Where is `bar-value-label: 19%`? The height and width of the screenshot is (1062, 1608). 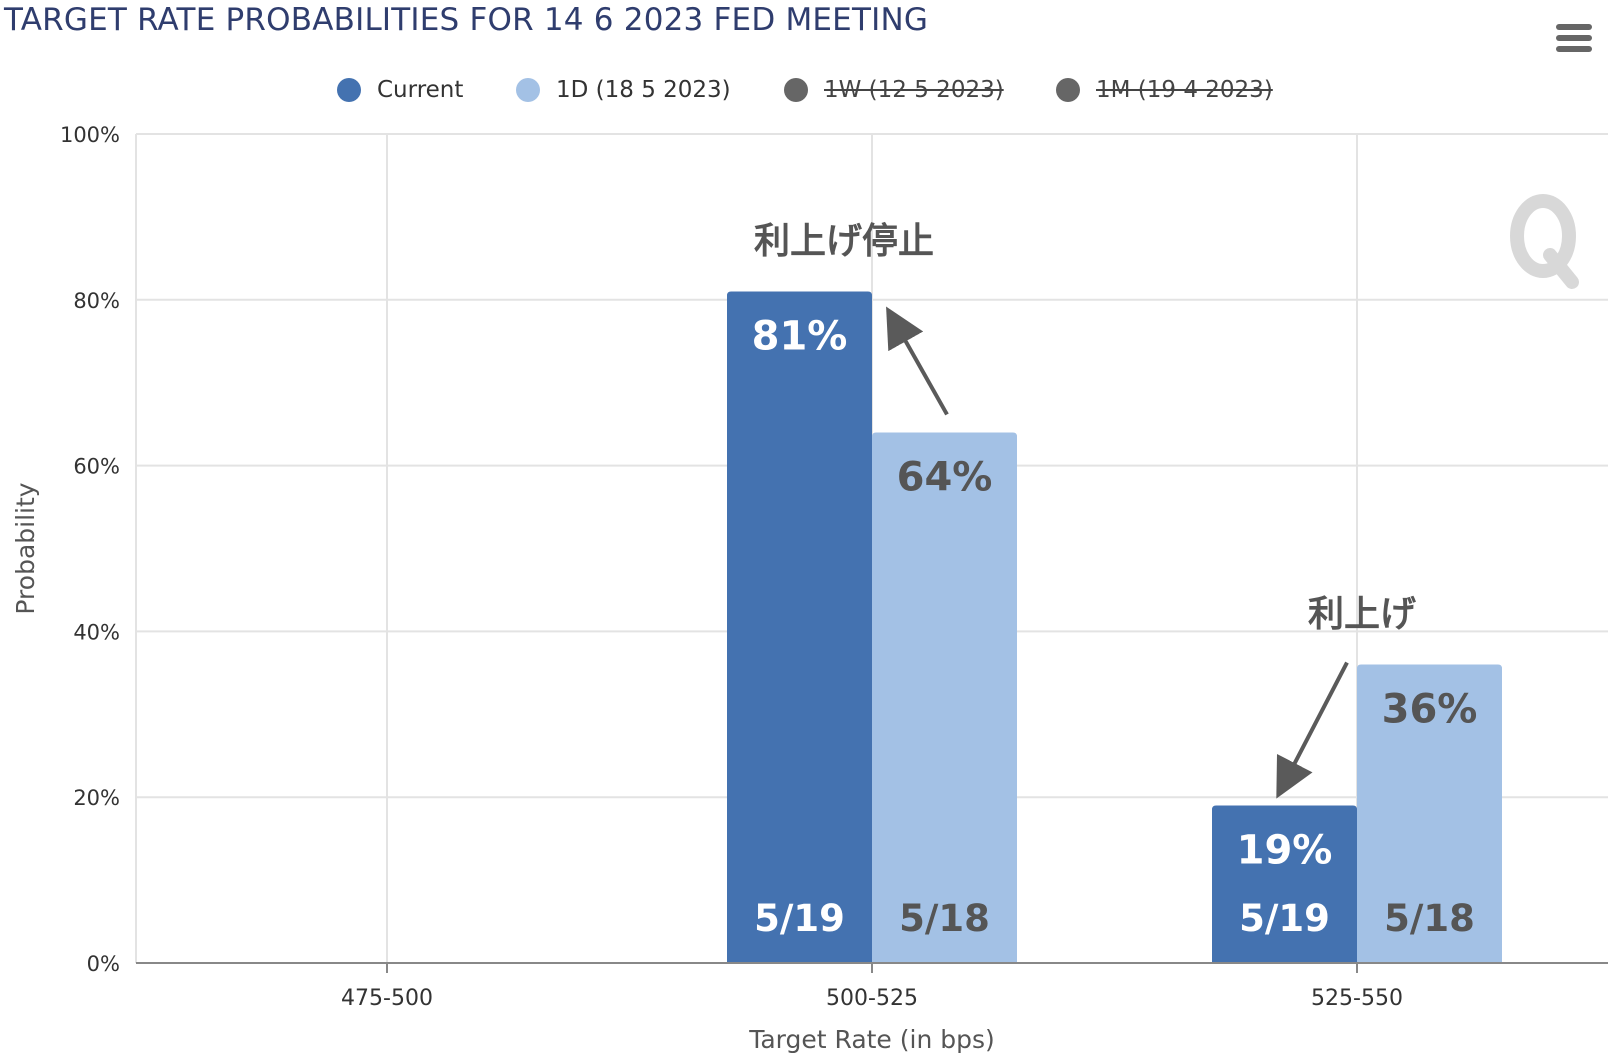 bar-value-label: 19% is located at coordinates (1285, 850).